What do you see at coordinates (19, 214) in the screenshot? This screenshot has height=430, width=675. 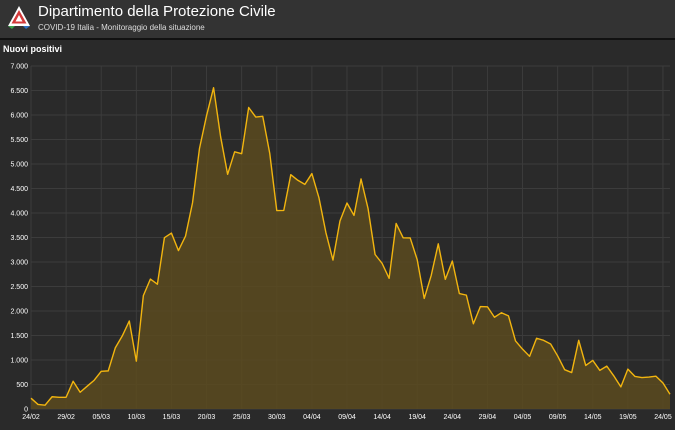 I see `y-tick-label: 4.000` at bounding box center [19, 214].